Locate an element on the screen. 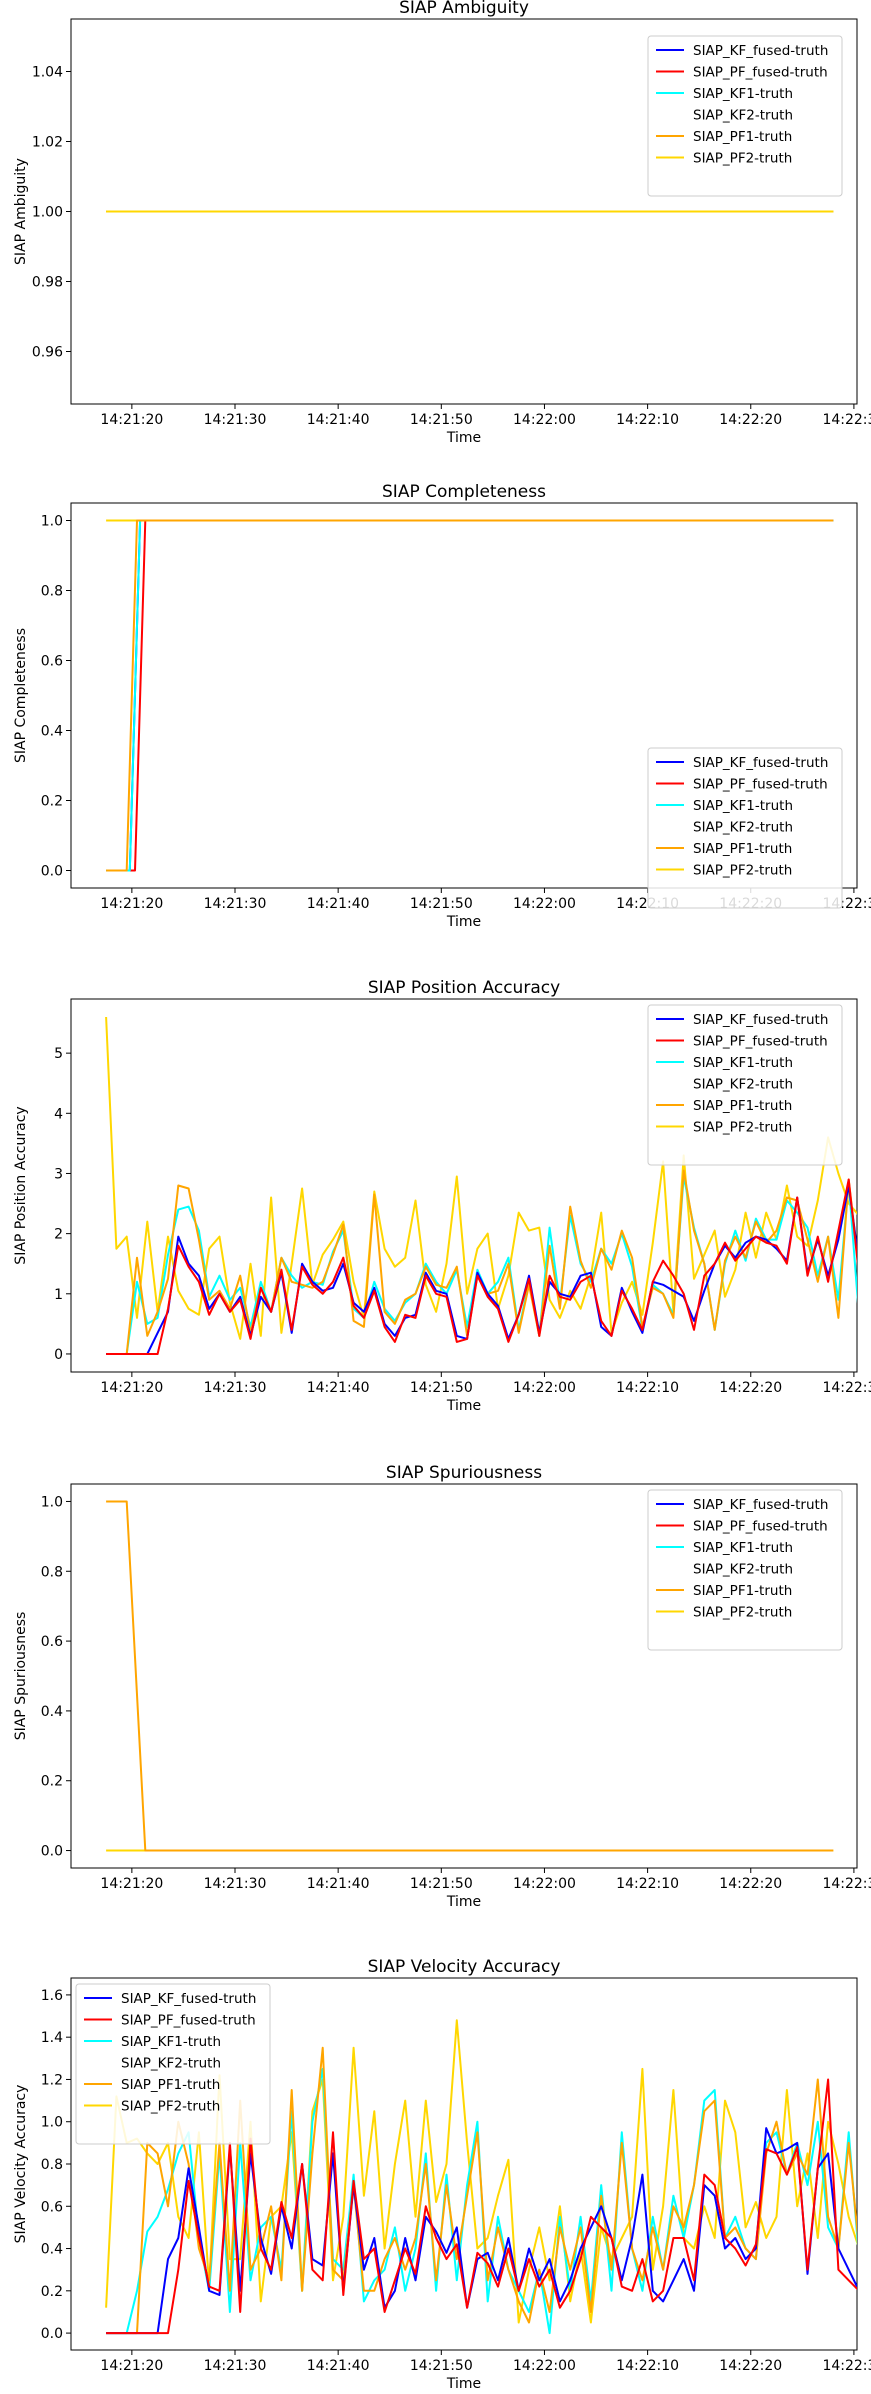  series-line-siap-pf2-truth is located at coordinates (481, 1178).